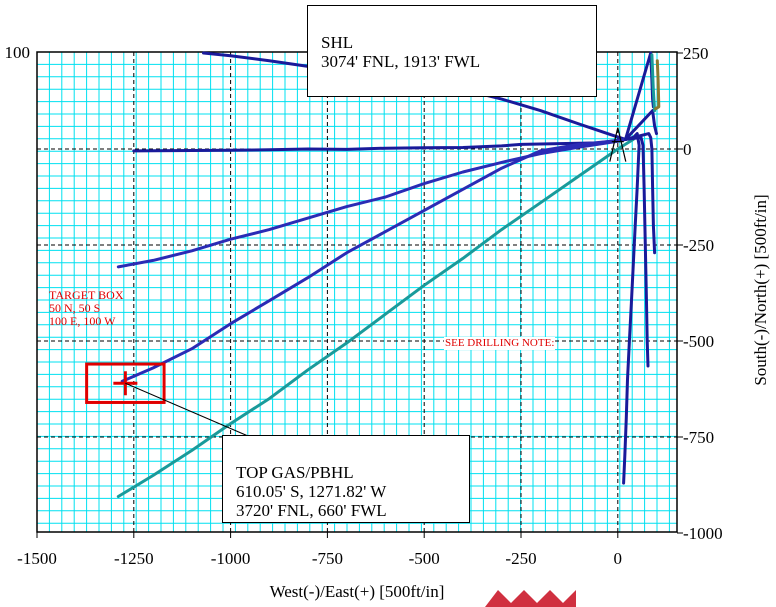  I want to click on pbhl-title: TOP GAS/PBHL, so click(295, 472).